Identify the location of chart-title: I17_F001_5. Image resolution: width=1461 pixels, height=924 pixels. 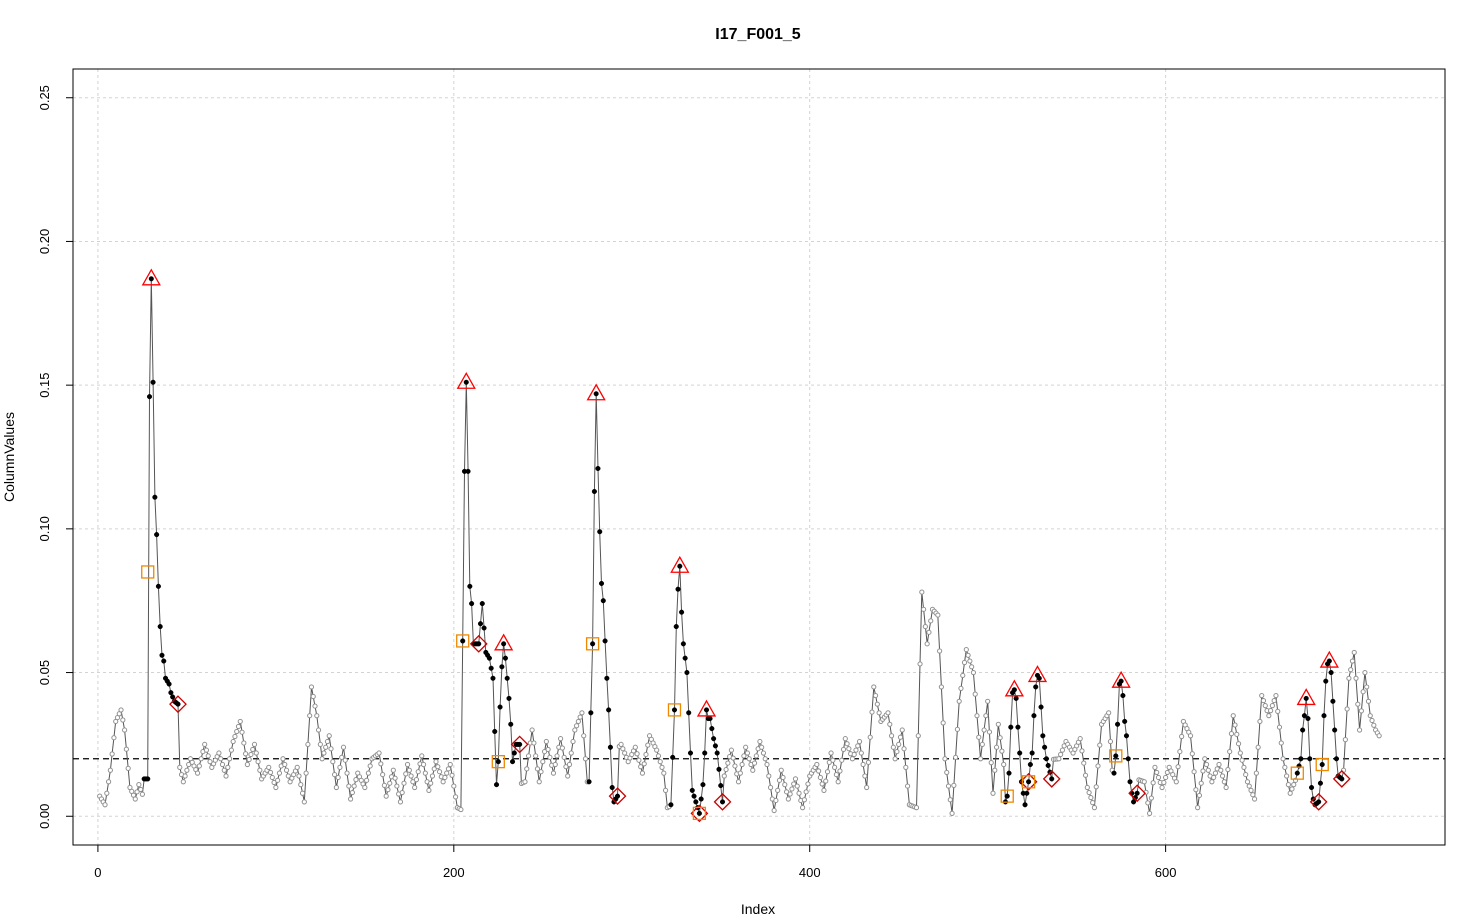
(758, 34).